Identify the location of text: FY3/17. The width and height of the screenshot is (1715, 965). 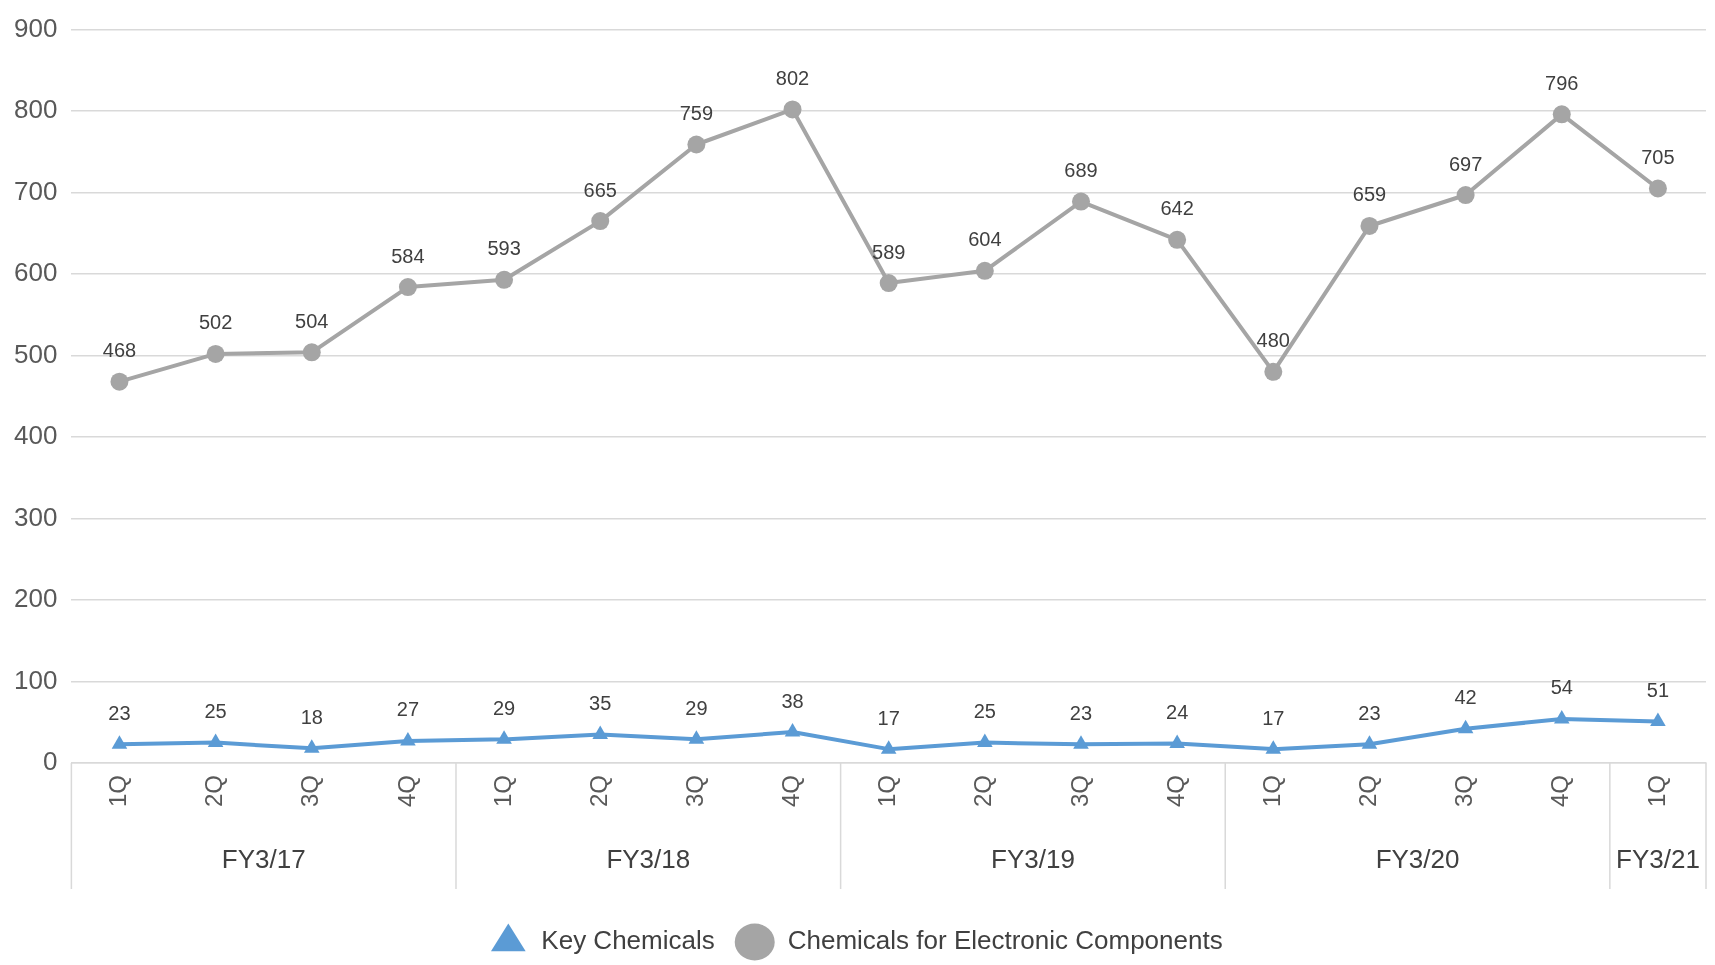
(263, 859).